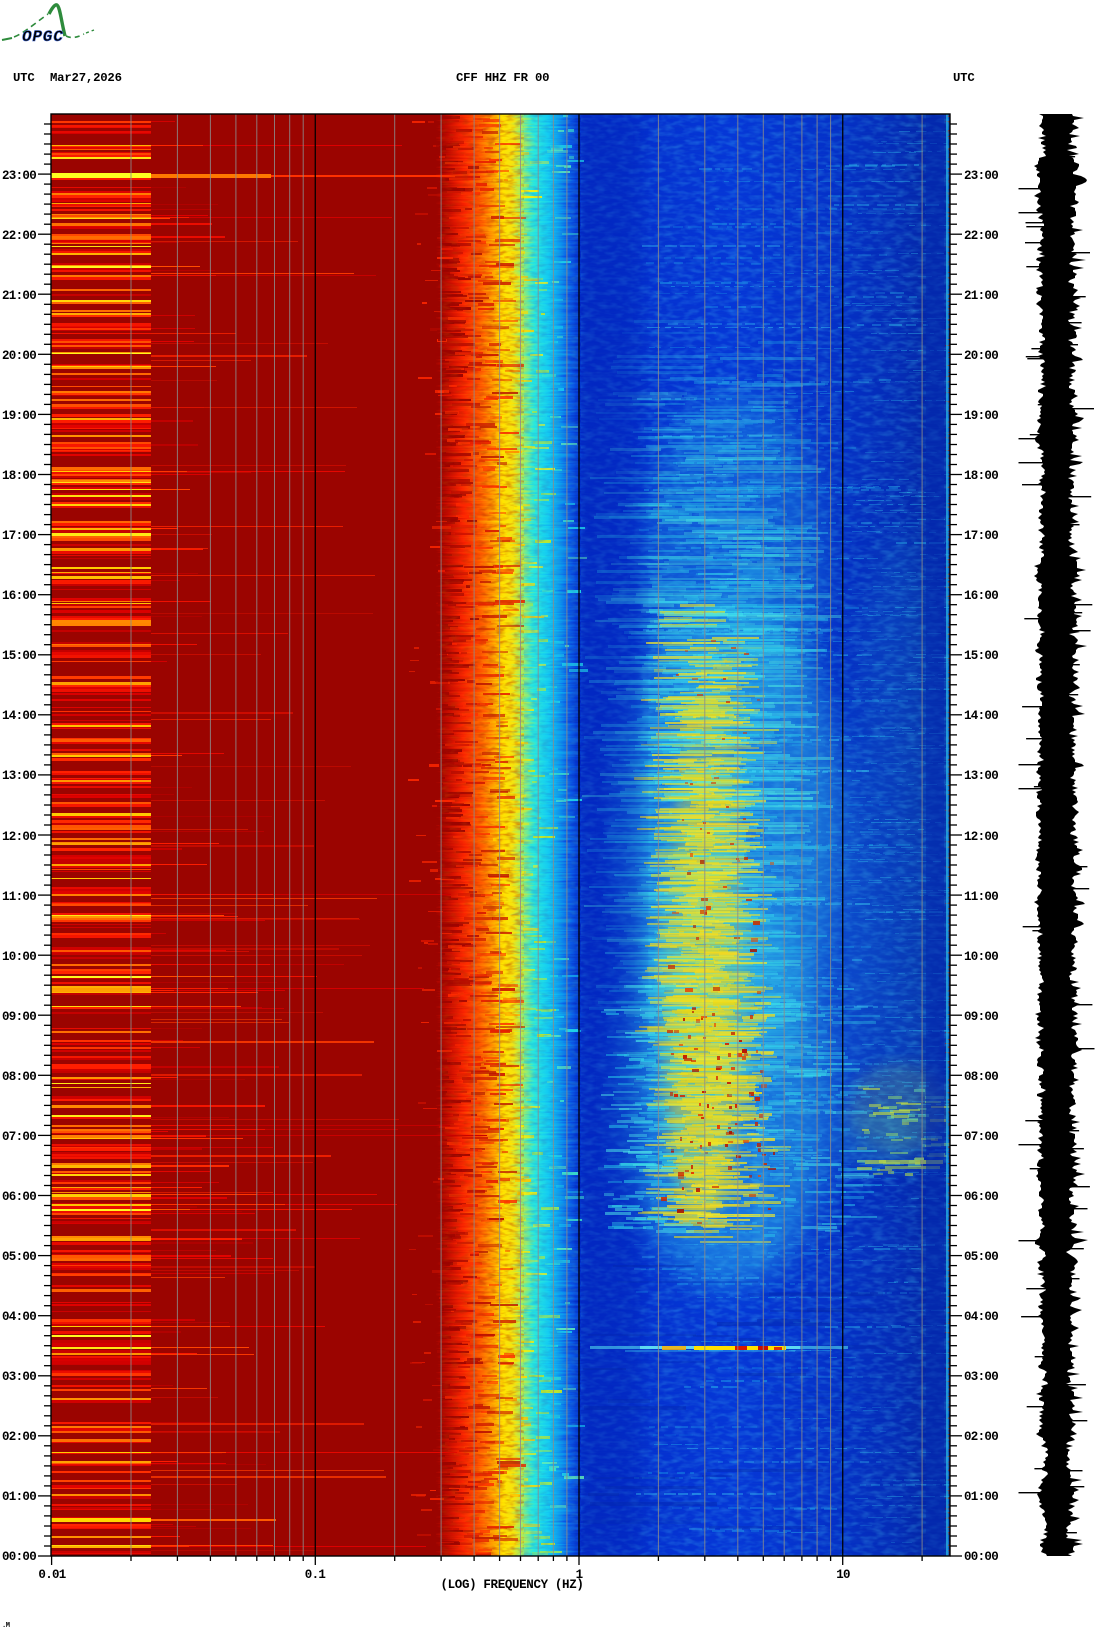 This screenshot has height=1634, width=1102. Describe the element at coordinates (43, 37) in the screenshot. I see `svg-text: OPGC` at that location.